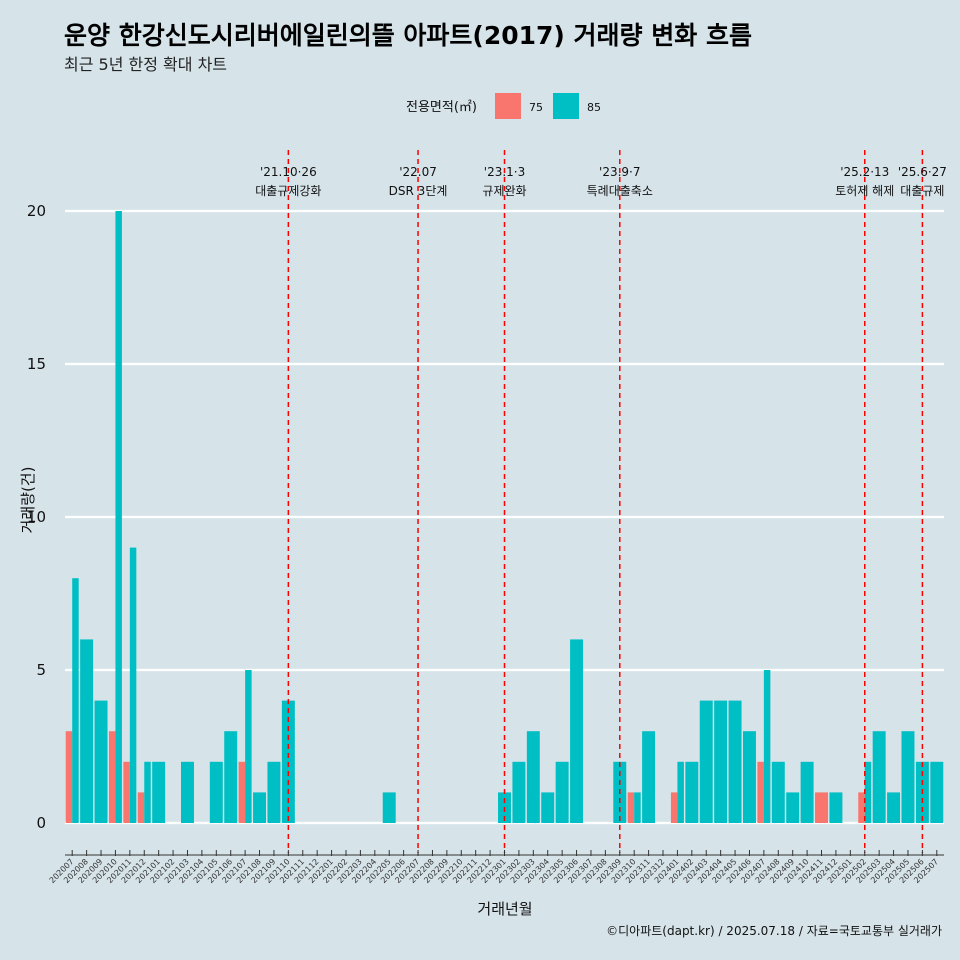 Image resolution: width=960 pixels, height=960 pixels. Describe the element at coordinates (504, 191) in the screenshot. I see `event-label-2: 규제완화` at that location.